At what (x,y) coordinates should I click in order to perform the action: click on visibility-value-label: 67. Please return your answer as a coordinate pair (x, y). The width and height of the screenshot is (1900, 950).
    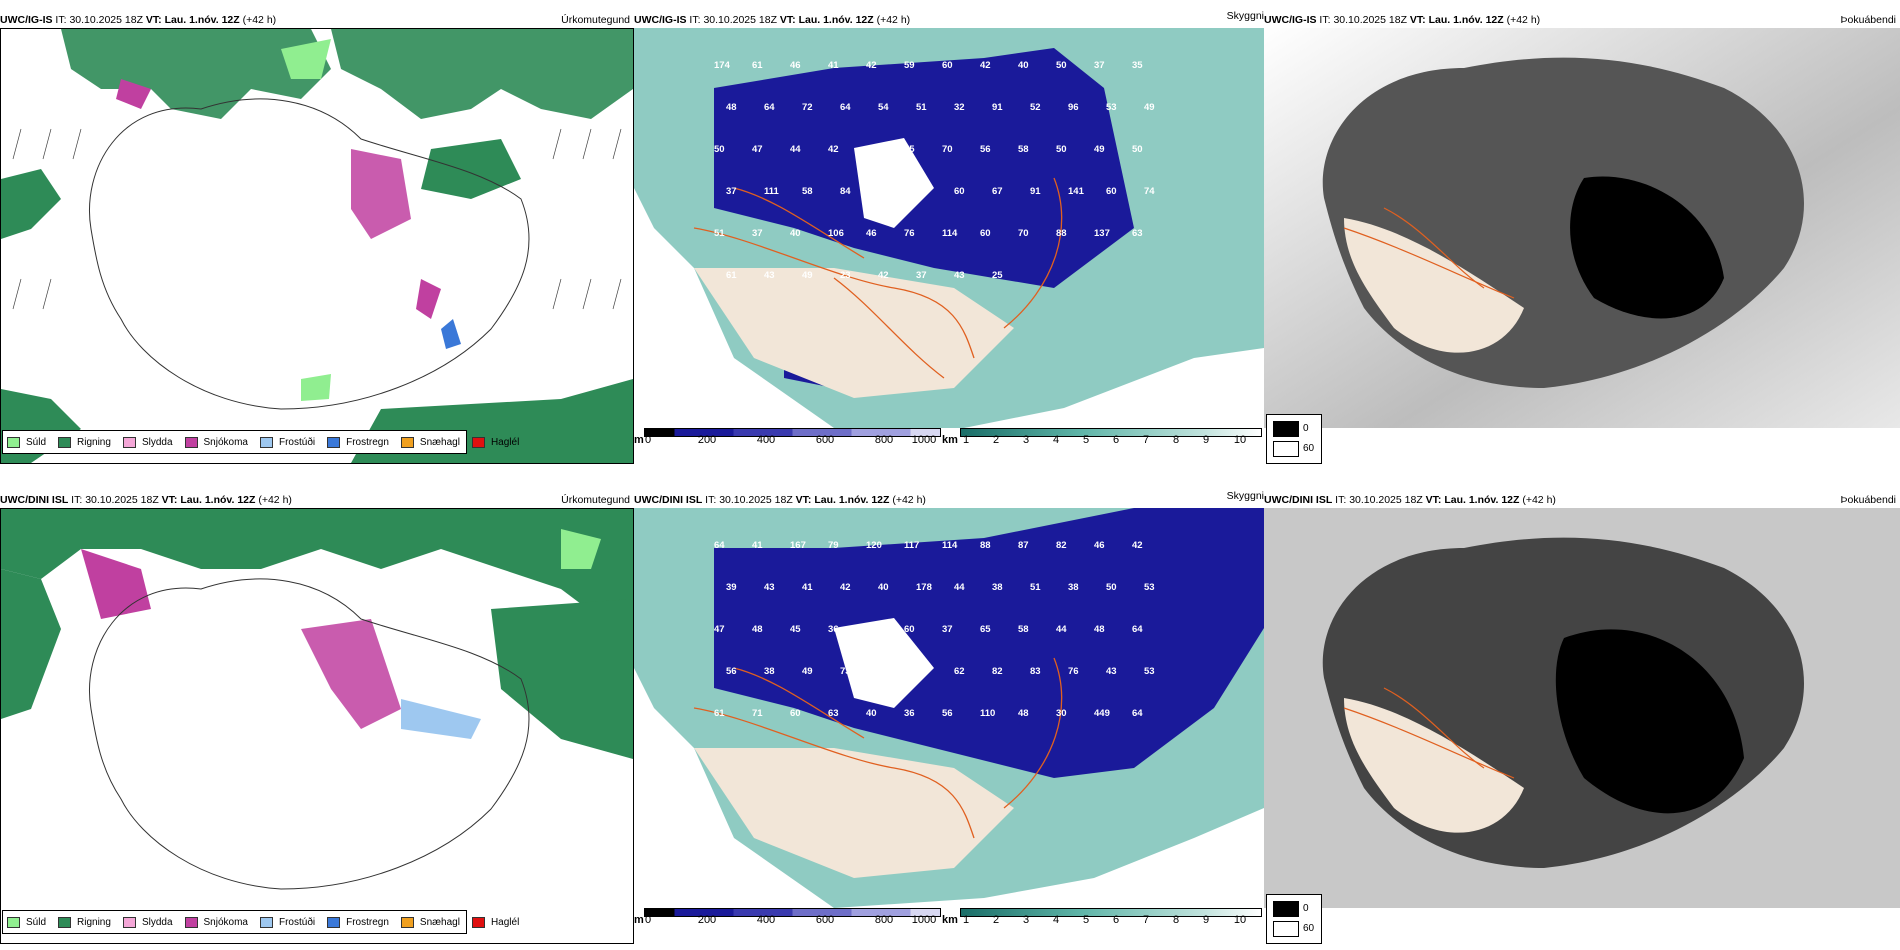
    Looking at the image, I should click on (997, 191).